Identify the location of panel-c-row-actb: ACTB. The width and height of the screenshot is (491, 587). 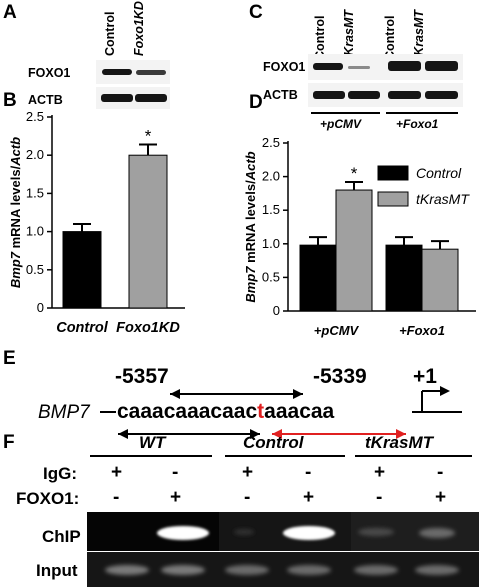
(280, 95).